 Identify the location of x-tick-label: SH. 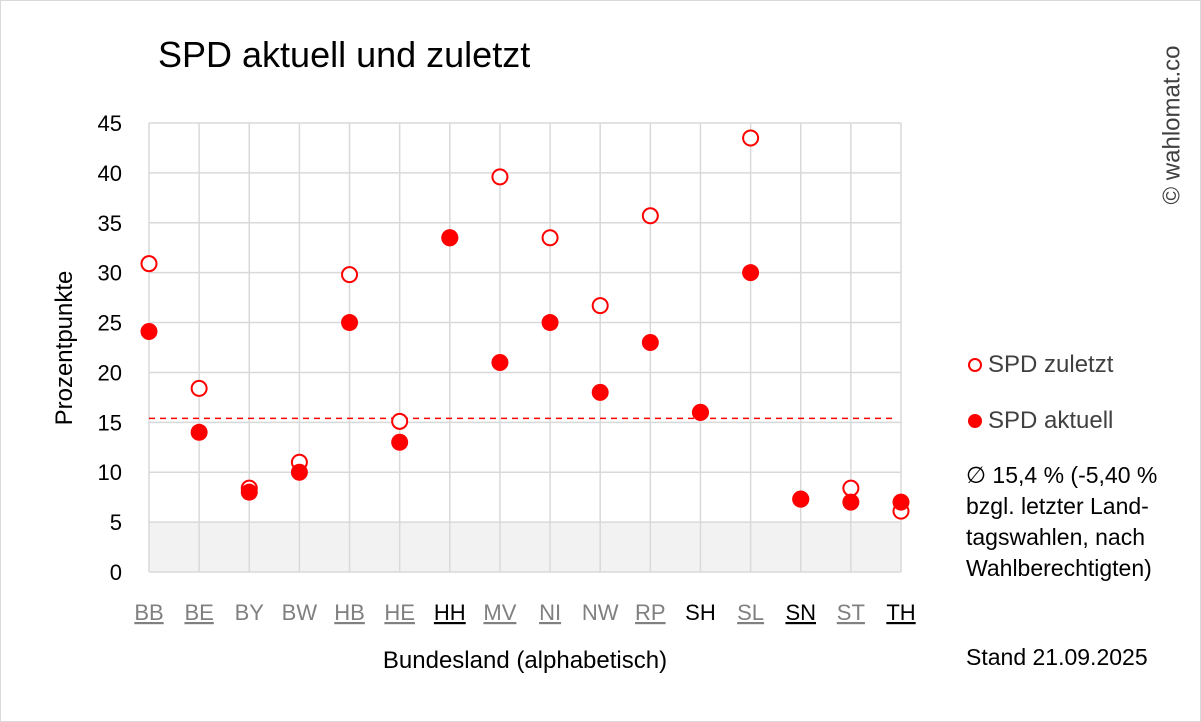
(700, 612).